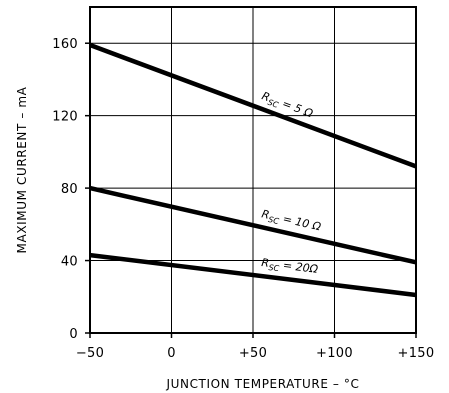 The image size is (449, 393). Describe the element at coordinates (90, 353) in the screenshot. I see `x-tick-label: −50` at that location.